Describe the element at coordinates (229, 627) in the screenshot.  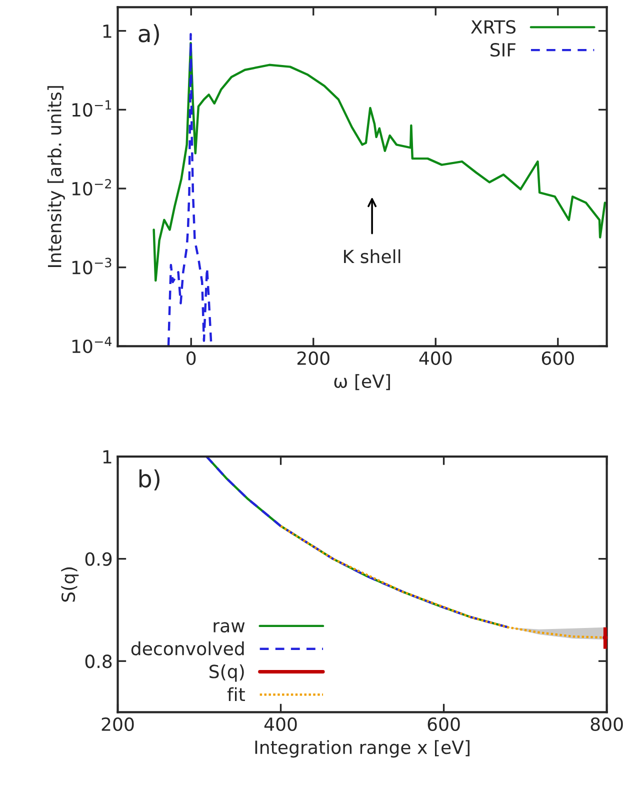
I see `legend-label: raw` at that location.